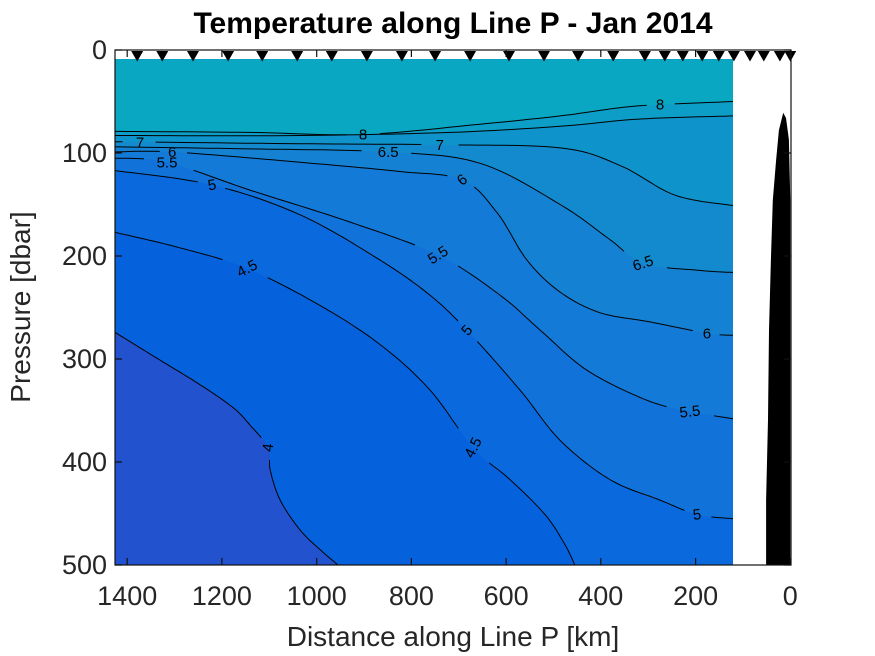  Describe the element at coordinates (317, 596) in the screenshot. I see `x-tick-label: 1000` at that location.